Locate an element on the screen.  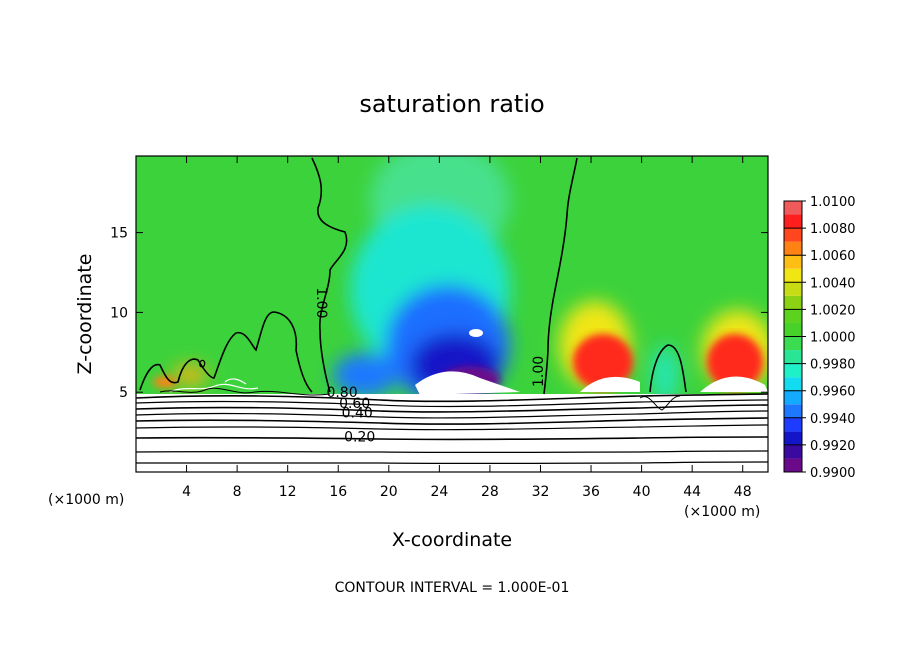
near-surface-black-contours is located at coordinates (420, 399).